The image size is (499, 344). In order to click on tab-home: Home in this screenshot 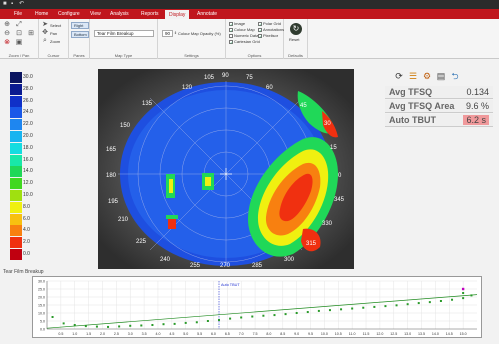, I will do `click(42, 14)`.